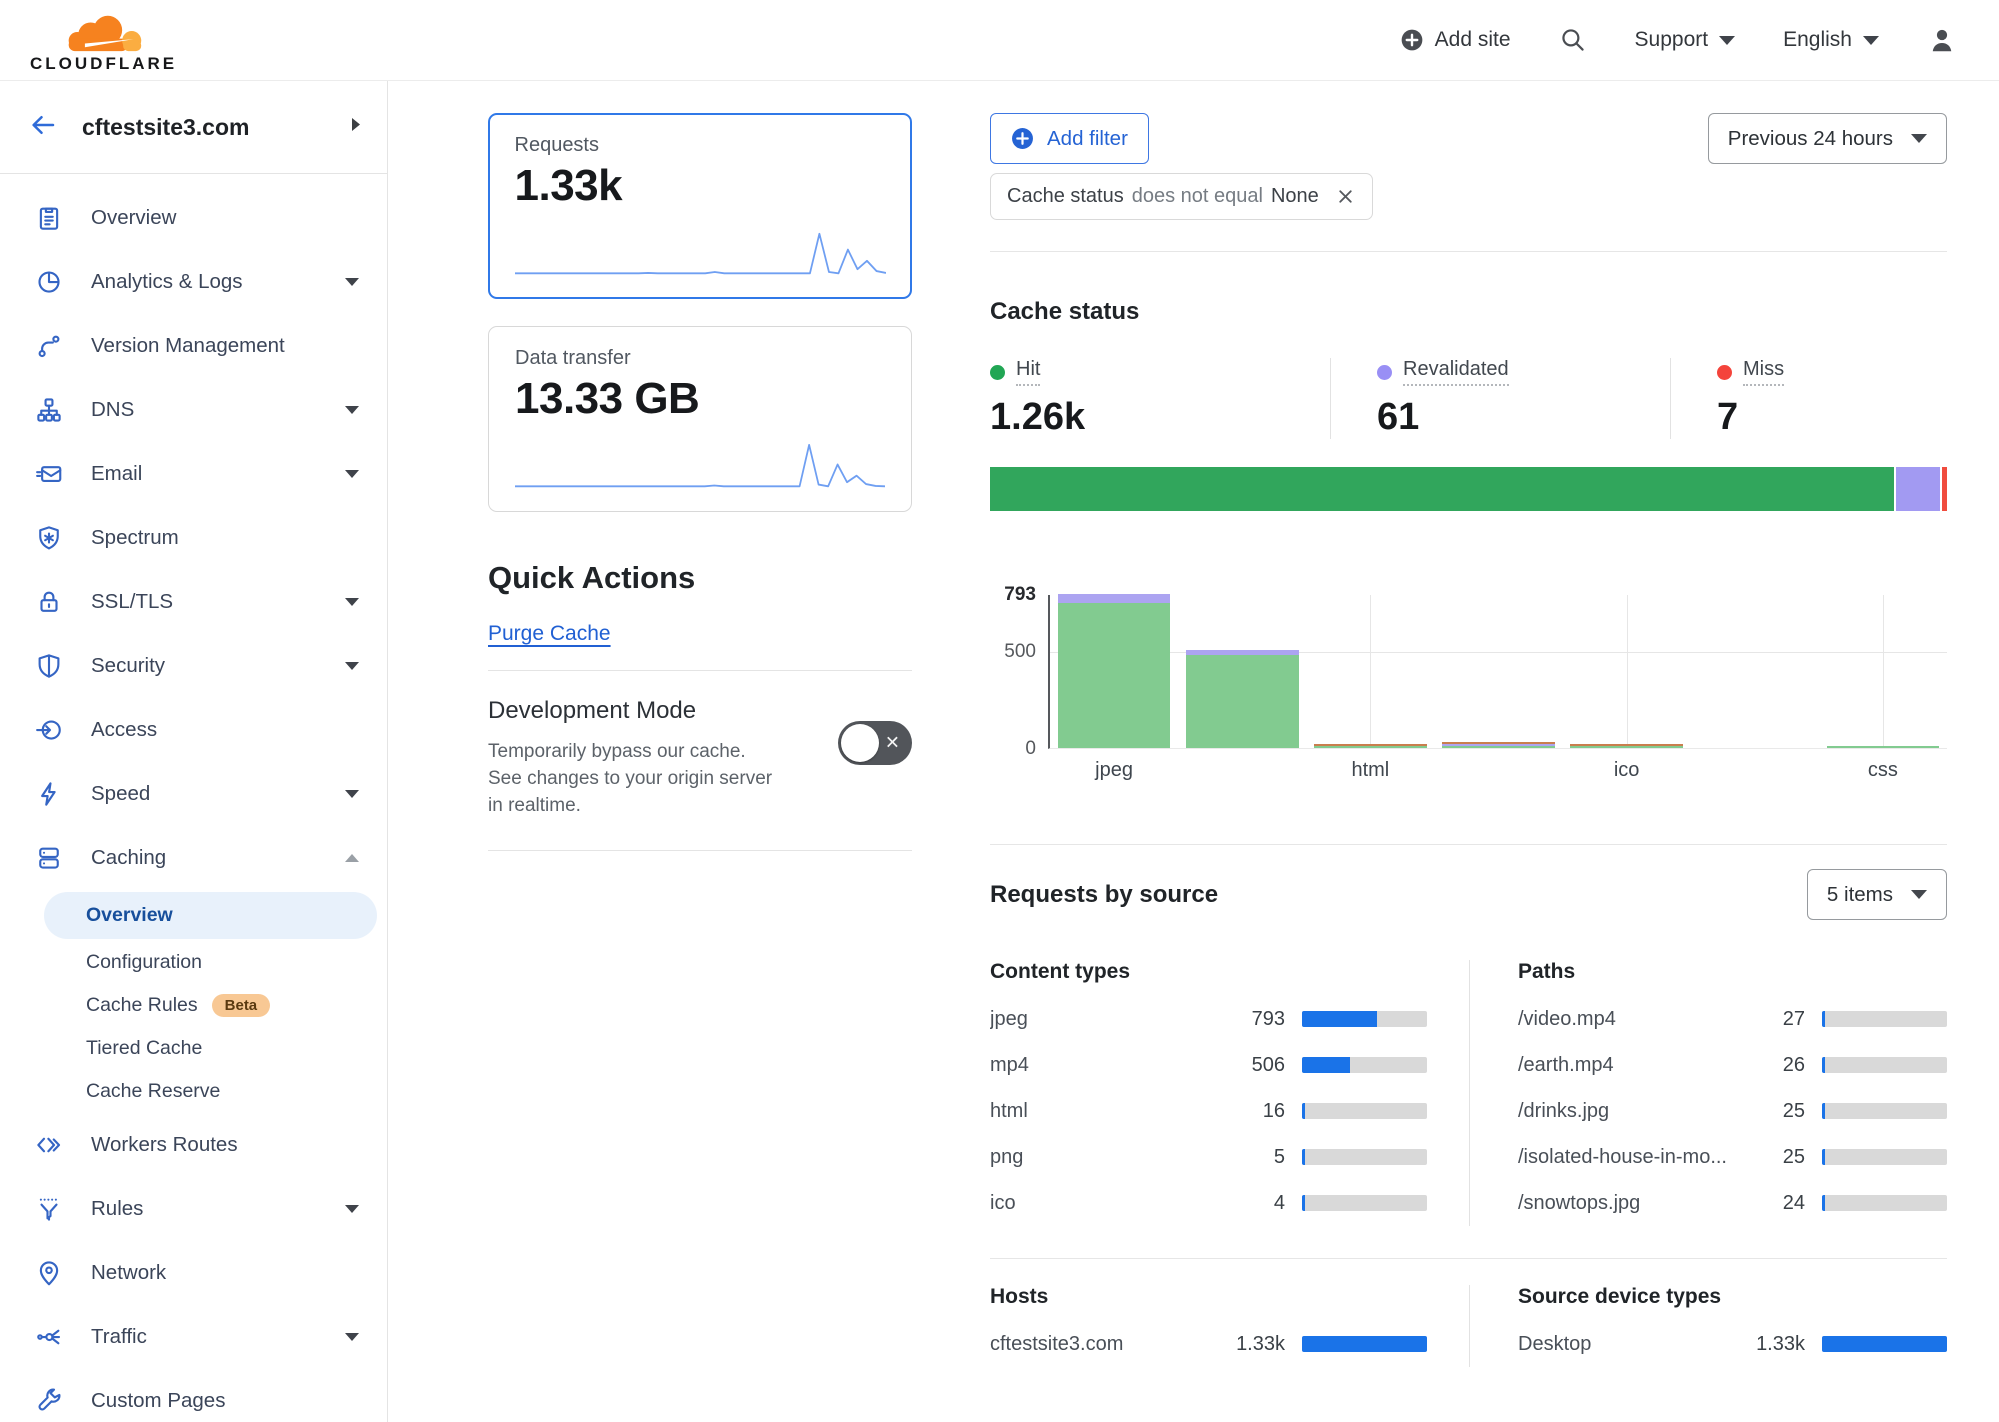  Describe the element at coordinates (1208, 1019) in the screenshot. I see `table-row: jpeg 793` at that location.